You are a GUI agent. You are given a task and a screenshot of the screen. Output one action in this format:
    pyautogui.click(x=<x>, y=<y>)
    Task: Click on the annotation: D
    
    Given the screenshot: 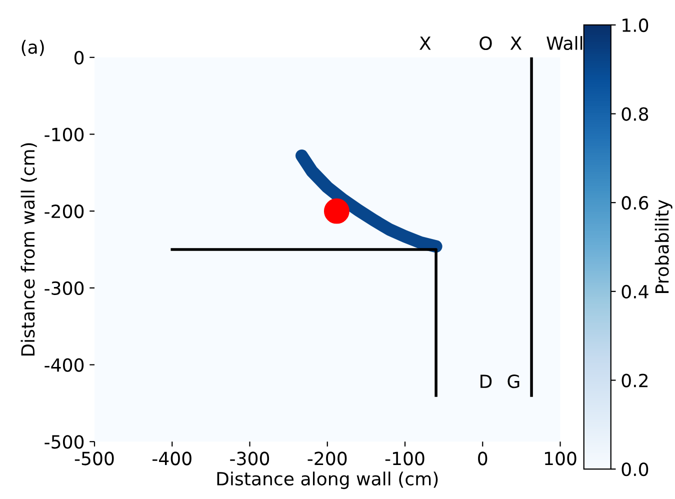 What is the action you would take?
    pyautogui.click(x=486, y=381)
    